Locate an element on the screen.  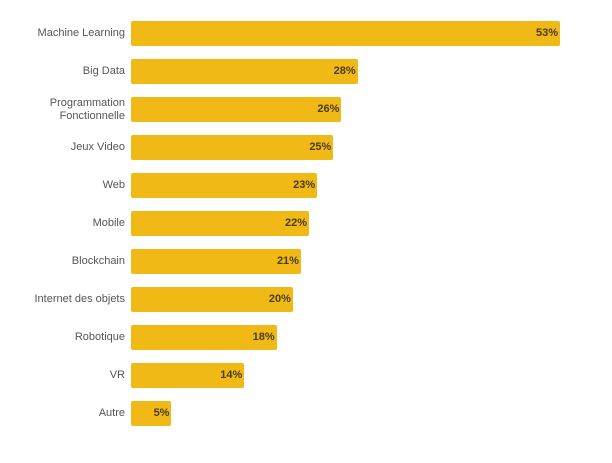
category-label: Robotique is located at coordinates (99, 337).